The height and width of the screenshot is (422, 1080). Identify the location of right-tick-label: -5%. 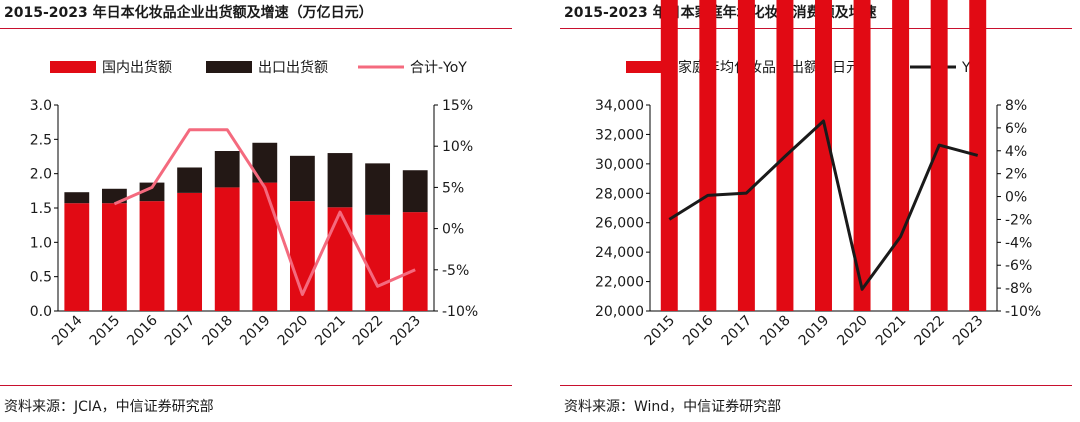
(455, 271).